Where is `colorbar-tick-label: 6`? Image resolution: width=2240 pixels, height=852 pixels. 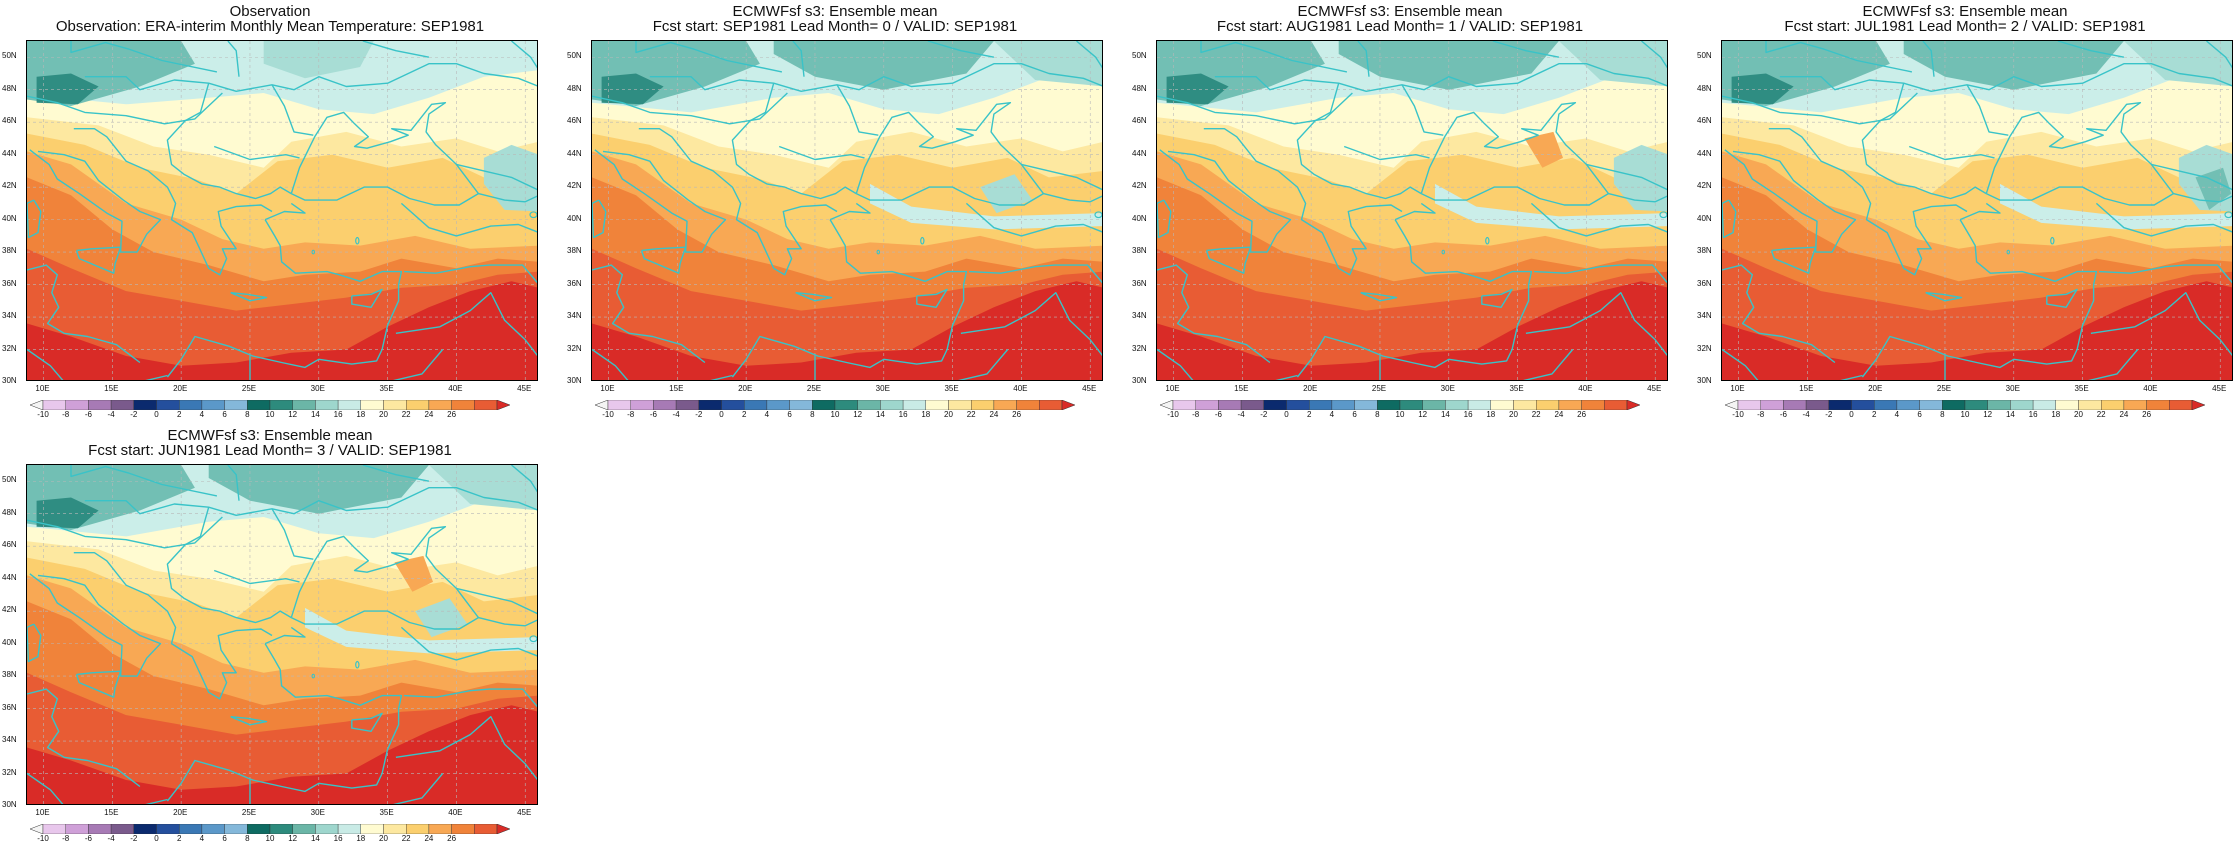 colorbar-tick-label: 6 is located at coordinates (1919, 414).